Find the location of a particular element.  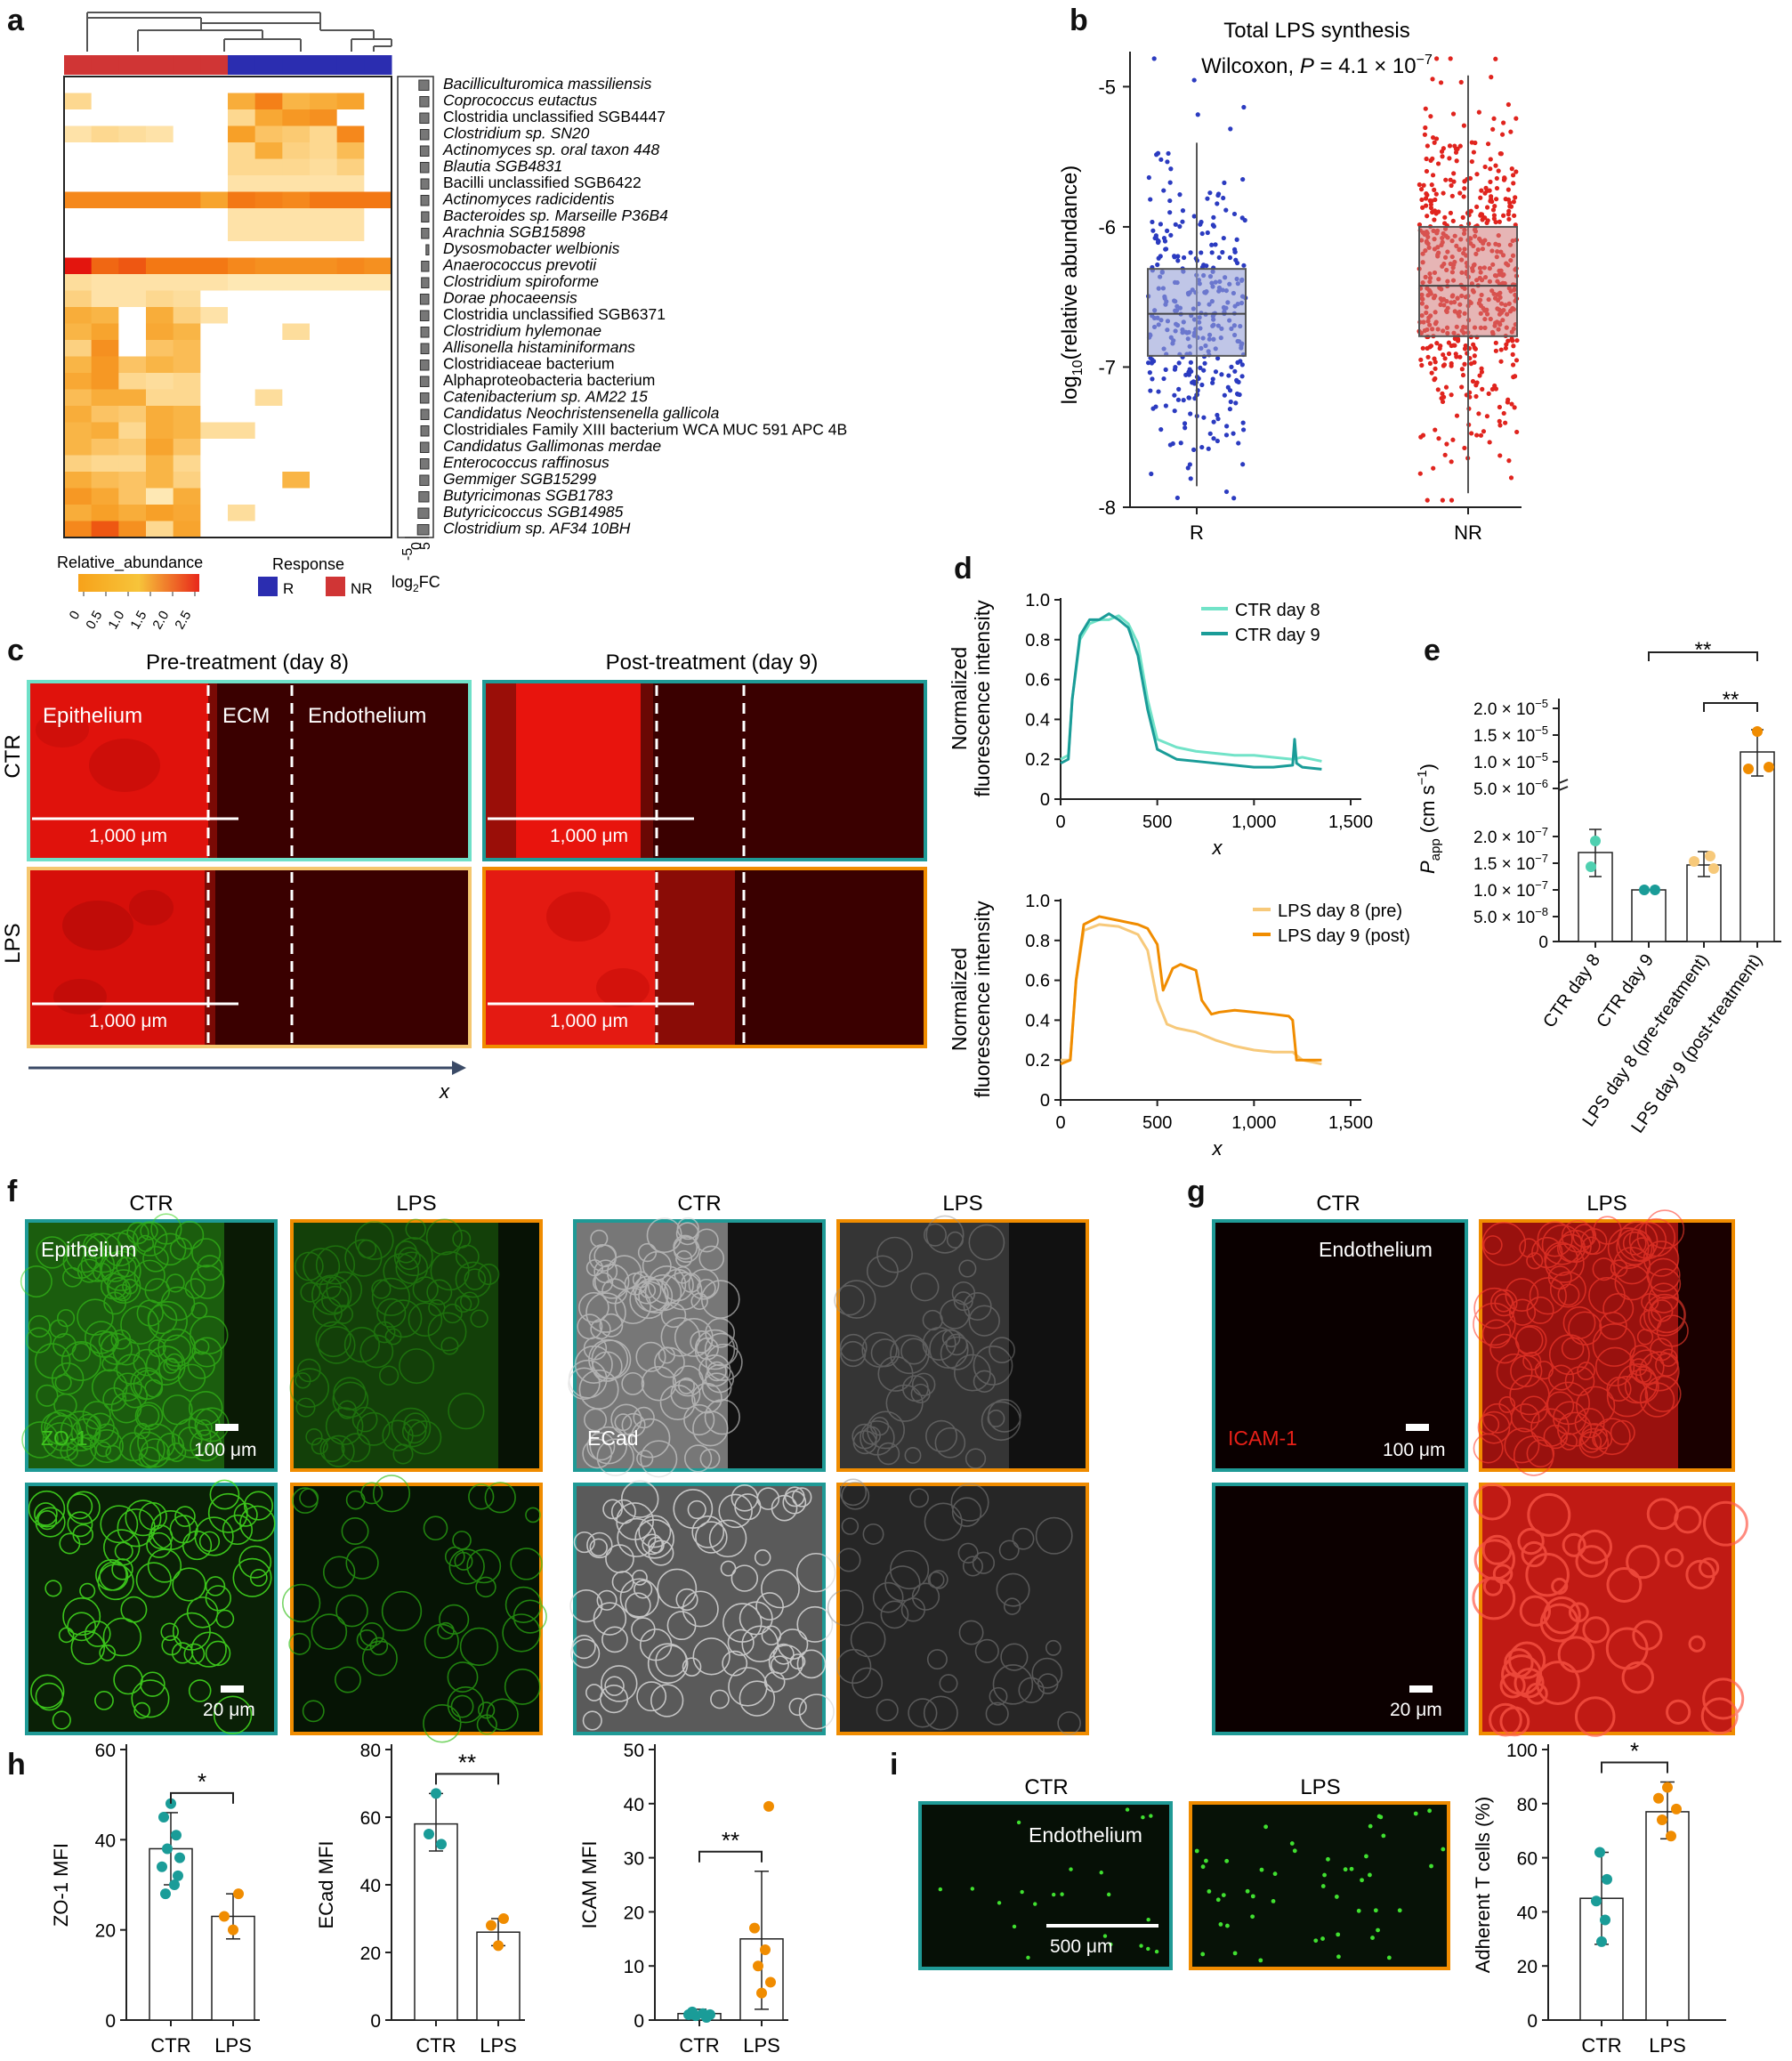

scale-bar is located at coordinates (232, 1689).